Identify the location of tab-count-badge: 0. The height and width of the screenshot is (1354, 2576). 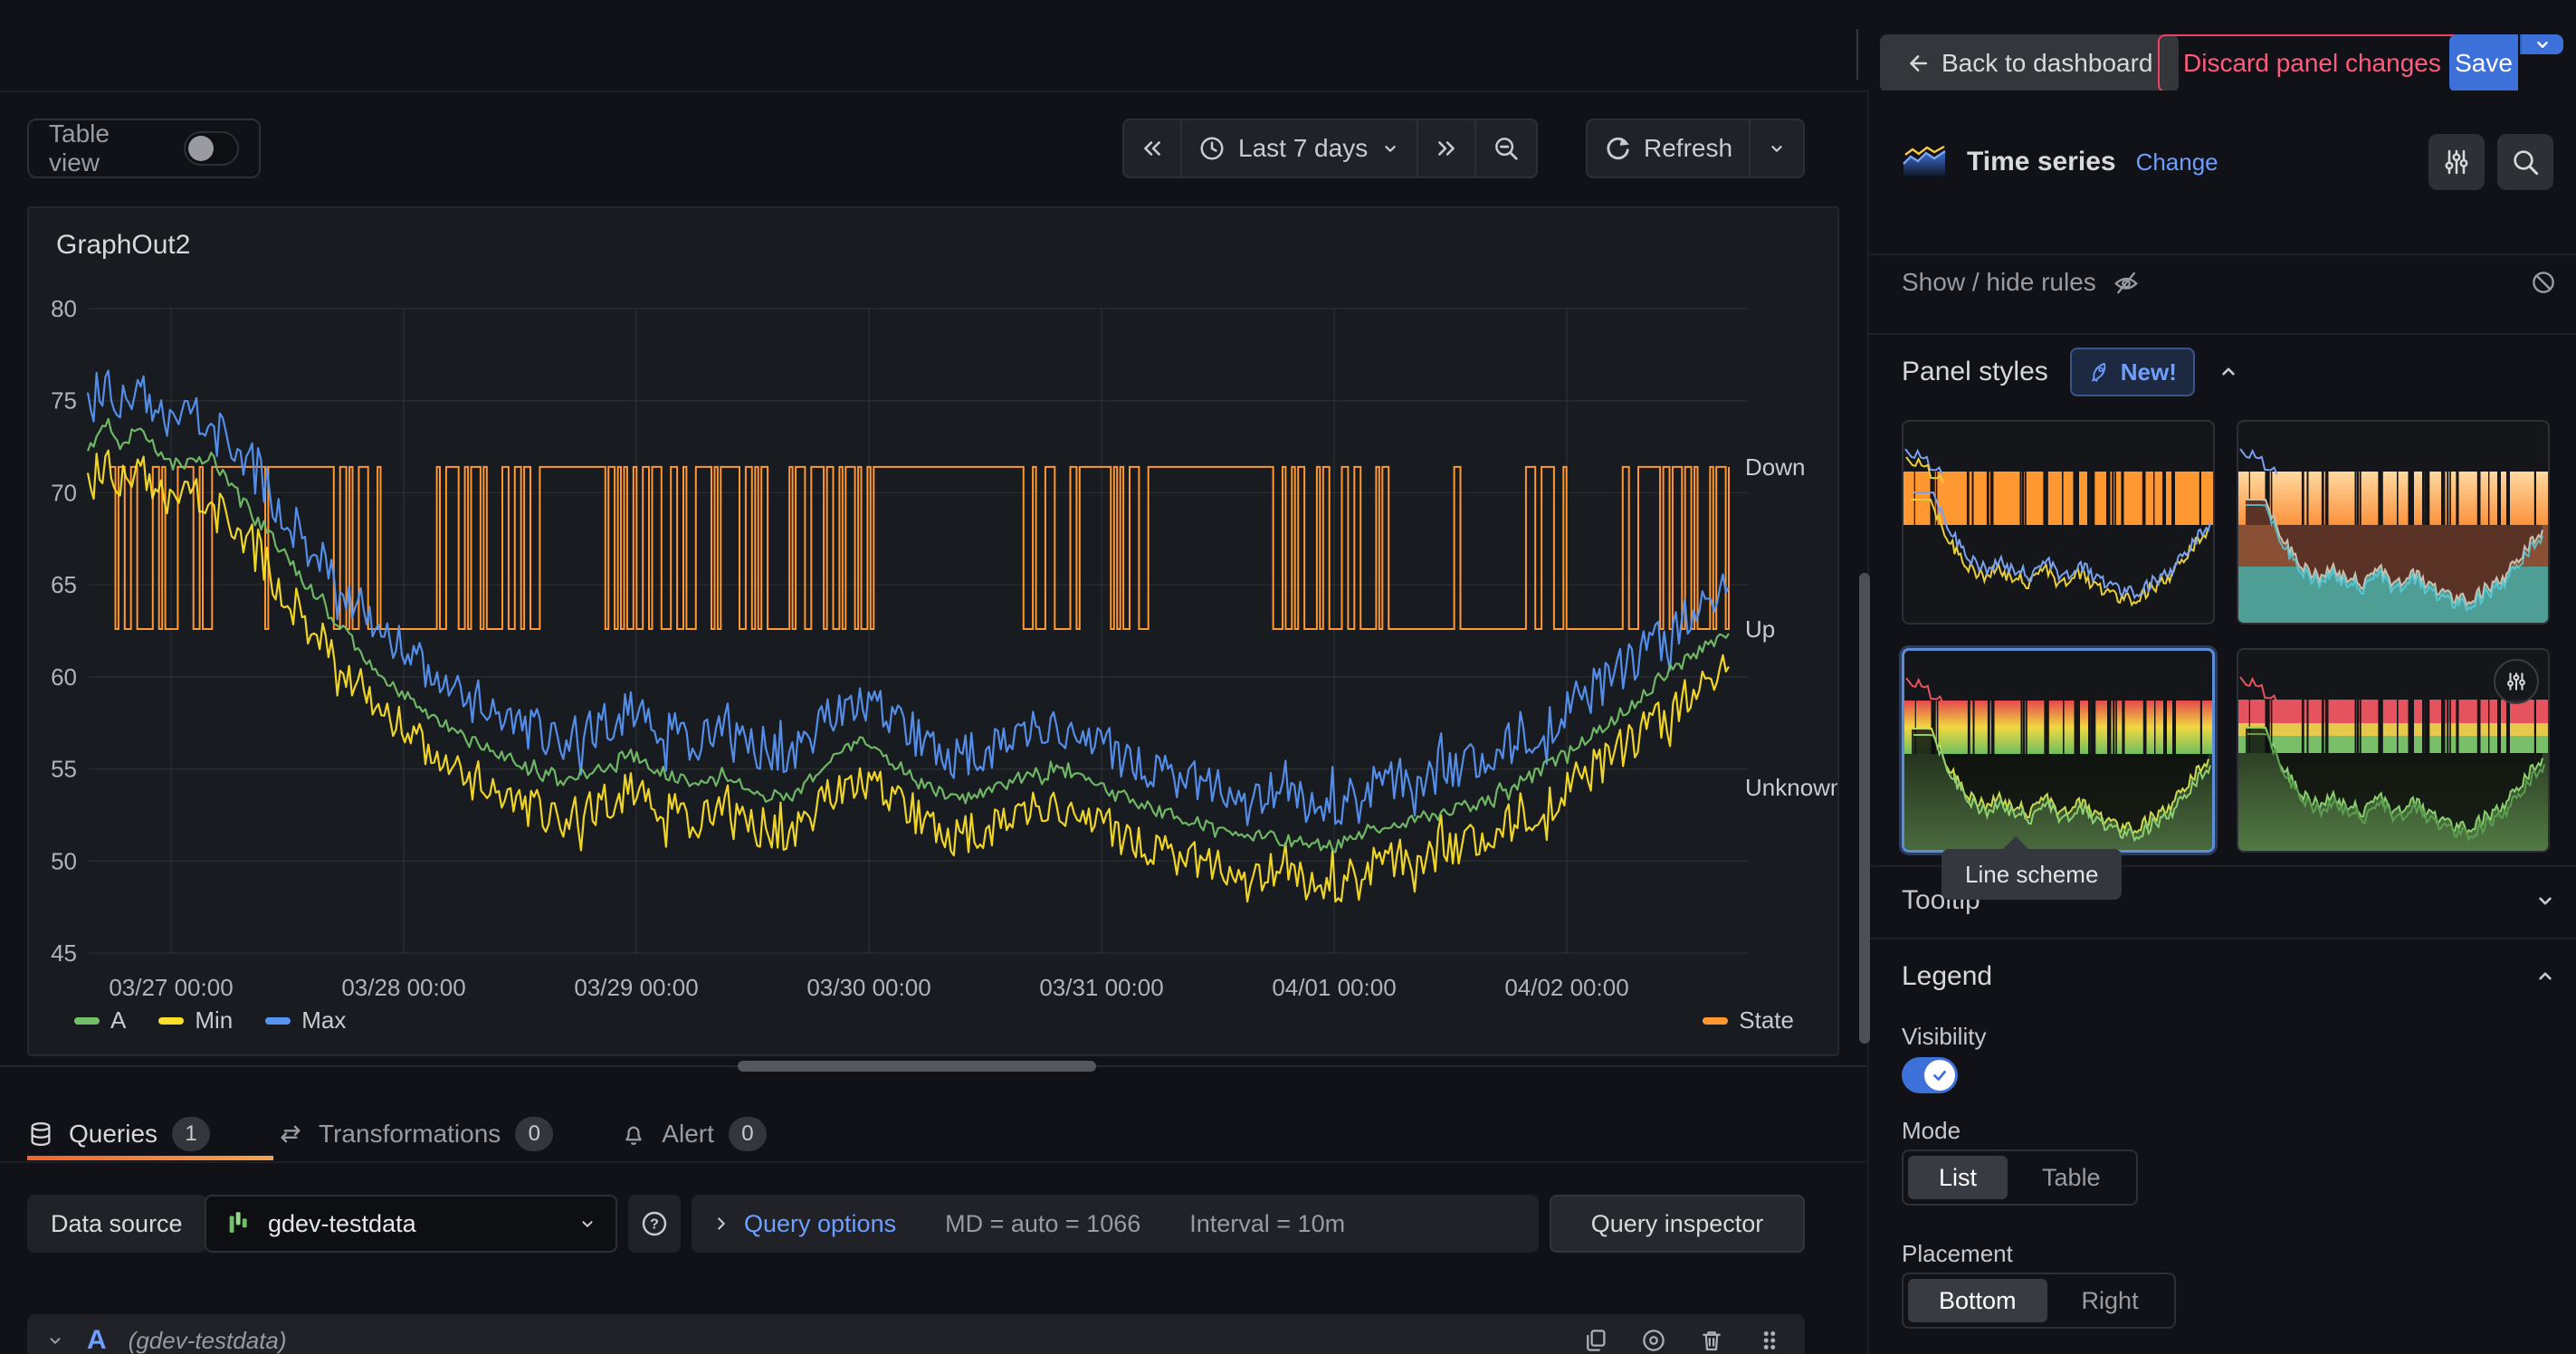
(747, 1134).